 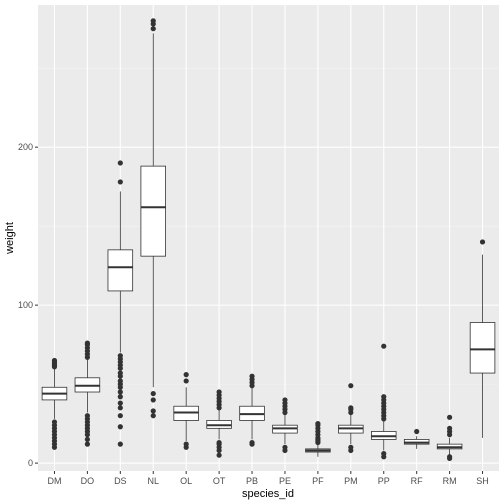 What do you see at coordinates (450, 481) in the screenshot?
I see `x-tick-label: RM` at bounding box center [450, 481].